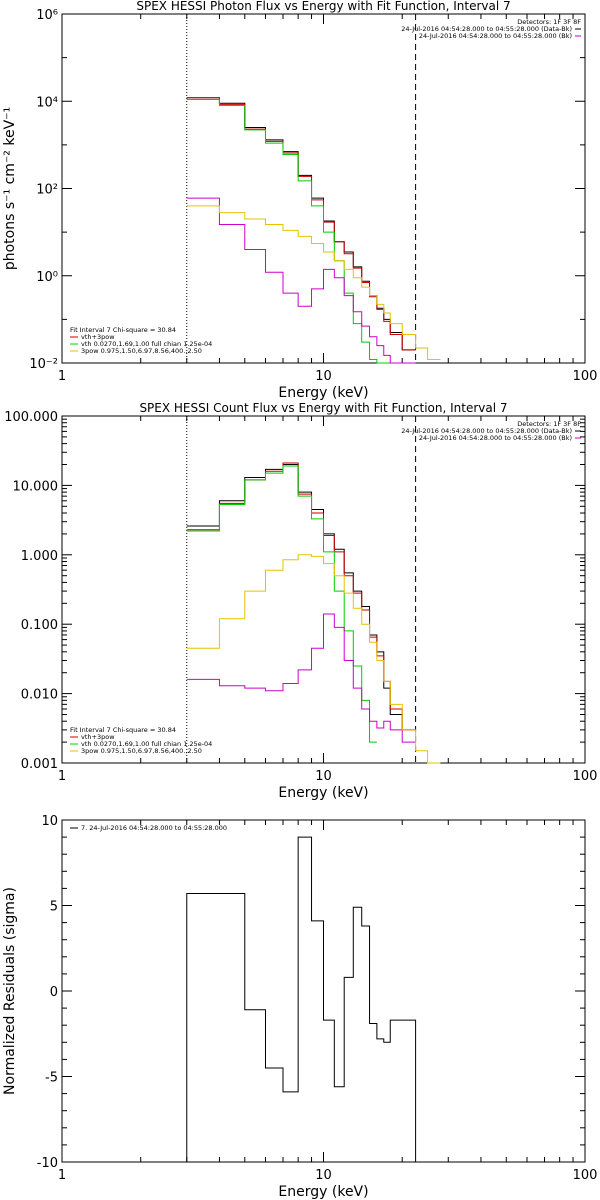 The width and height of the screenshot is (600, 1200). I want to click on residuals-y-axis-label: Normalized Residuals (sigma), so click(10, 991).